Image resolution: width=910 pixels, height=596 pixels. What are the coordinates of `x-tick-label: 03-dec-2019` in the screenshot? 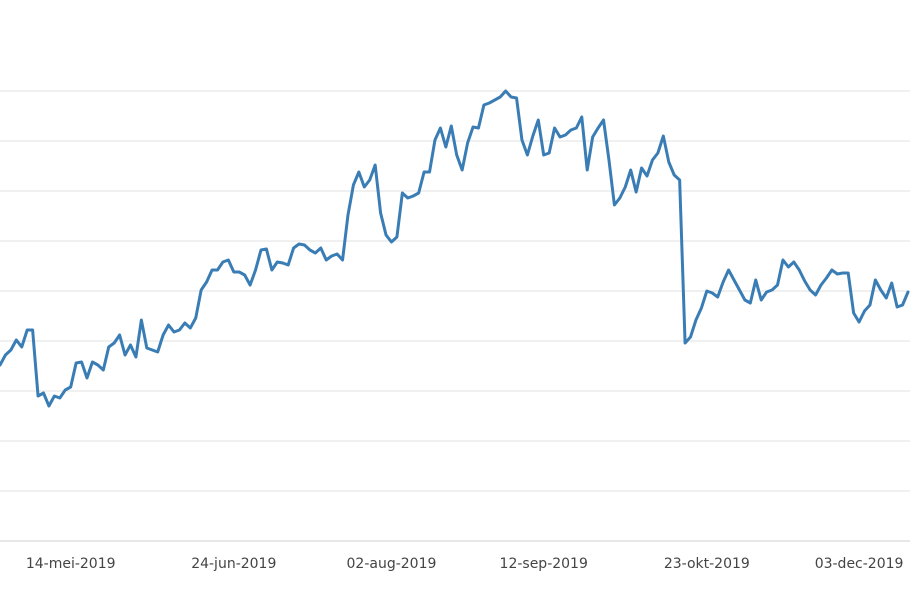 It's located at (859, 564).